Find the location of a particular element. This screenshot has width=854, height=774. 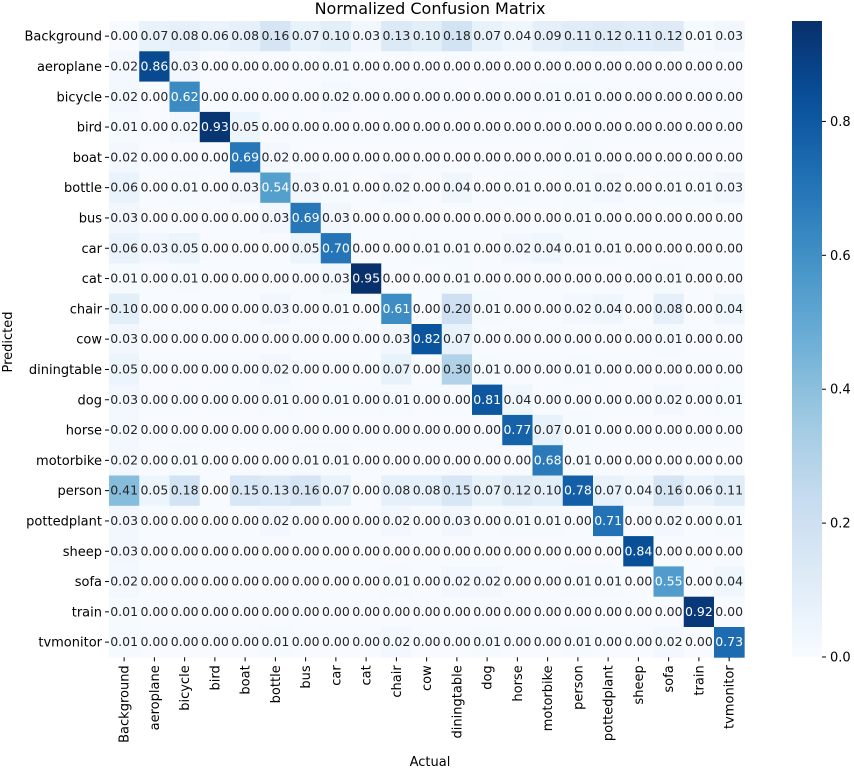

cell-value-label: 0.18 is located at coordinates (457, 35).